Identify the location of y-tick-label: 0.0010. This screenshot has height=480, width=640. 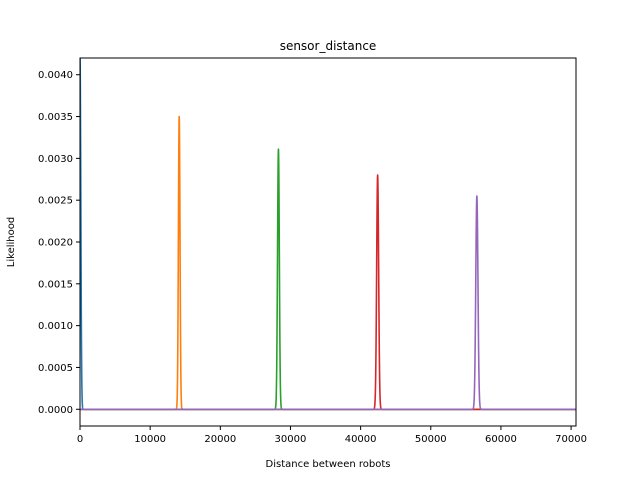
(55, 326).